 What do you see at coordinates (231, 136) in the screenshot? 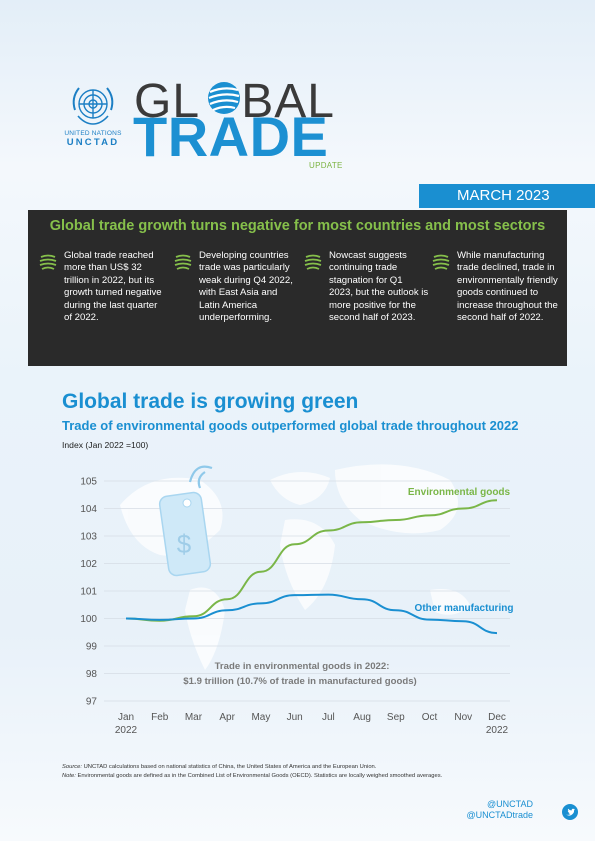
I see `title-trade: TRADE` at bounding box center [231, 136].